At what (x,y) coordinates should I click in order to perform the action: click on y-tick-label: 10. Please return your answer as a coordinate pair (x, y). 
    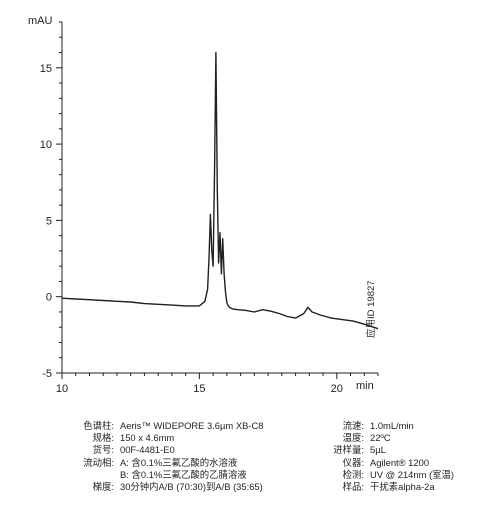
    Looking at the image, I should click on (46, 145).